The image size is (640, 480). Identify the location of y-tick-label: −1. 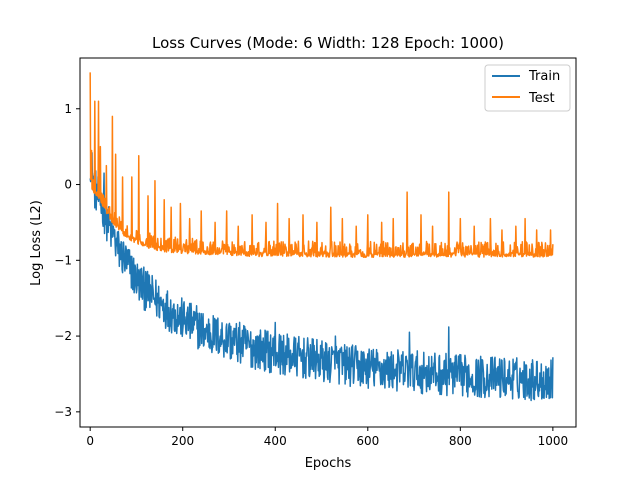
(63, 260).